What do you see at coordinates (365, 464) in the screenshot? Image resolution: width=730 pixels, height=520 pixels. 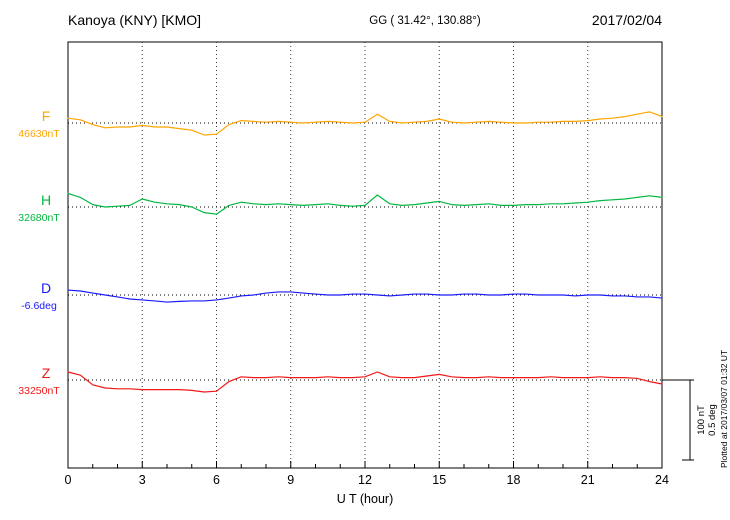 I see `axis-ticks` at bounding box center [365, 464].